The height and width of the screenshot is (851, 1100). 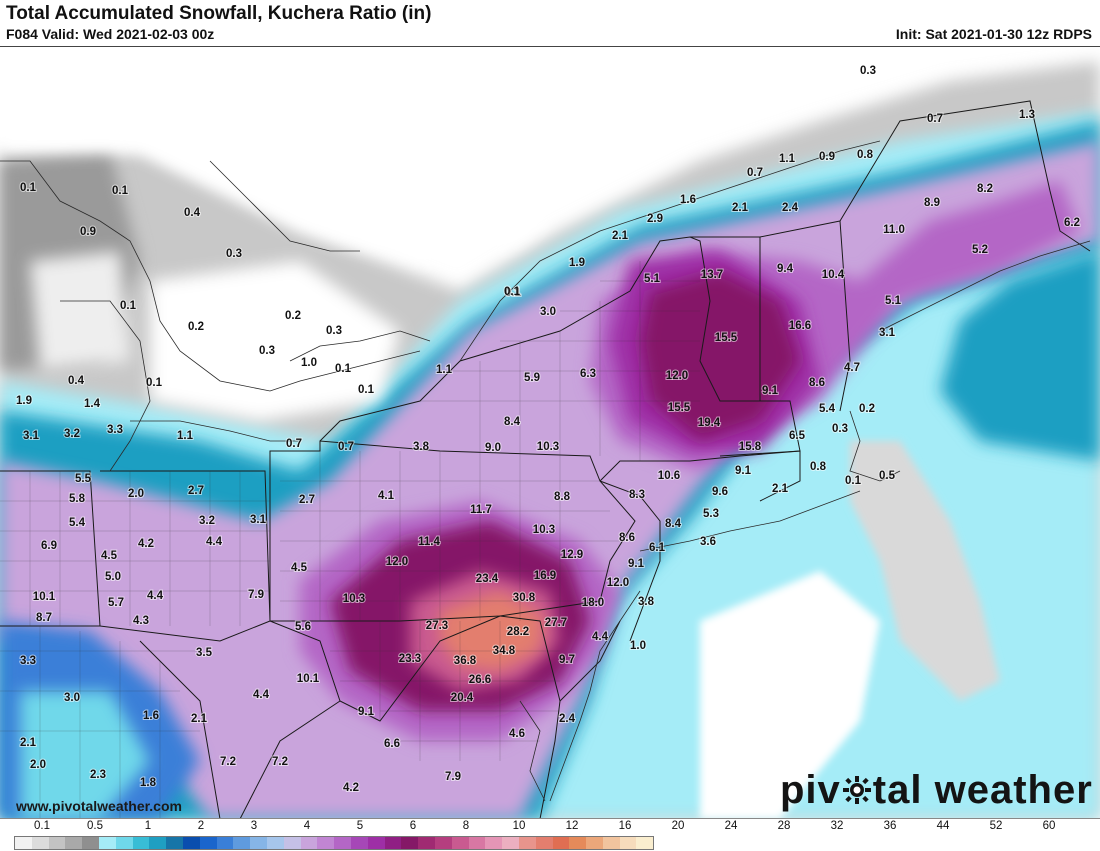 What do you see at coordinates (980, 250) in the screenshot?
I see `snowfall-value-label: 5.2` at bounding box center [980, 250].